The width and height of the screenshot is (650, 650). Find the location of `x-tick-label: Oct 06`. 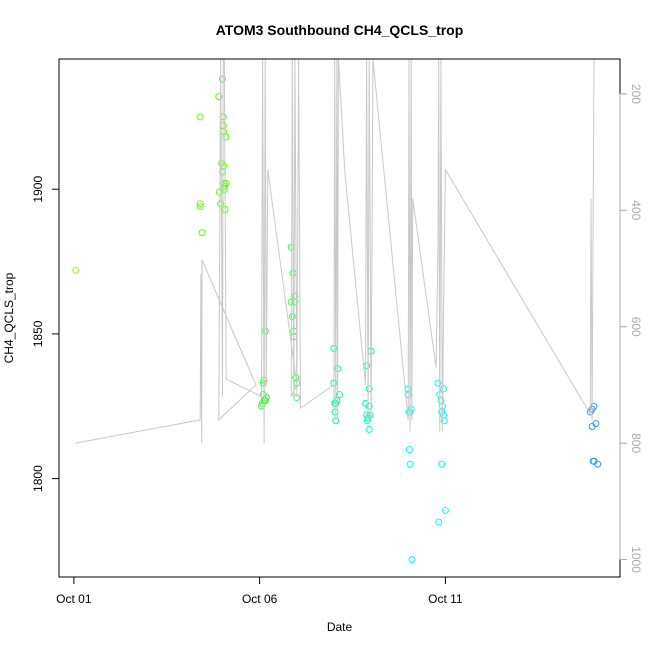

x-tick-label: Oct 06 is located at coordinates (260, 599).